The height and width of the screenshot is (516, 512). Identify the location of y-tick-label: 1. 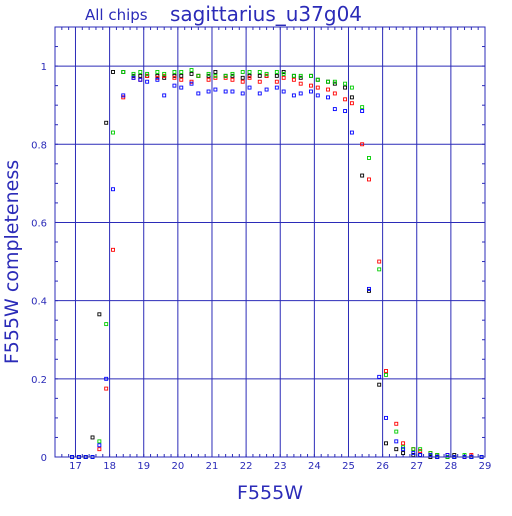
(44, 67).